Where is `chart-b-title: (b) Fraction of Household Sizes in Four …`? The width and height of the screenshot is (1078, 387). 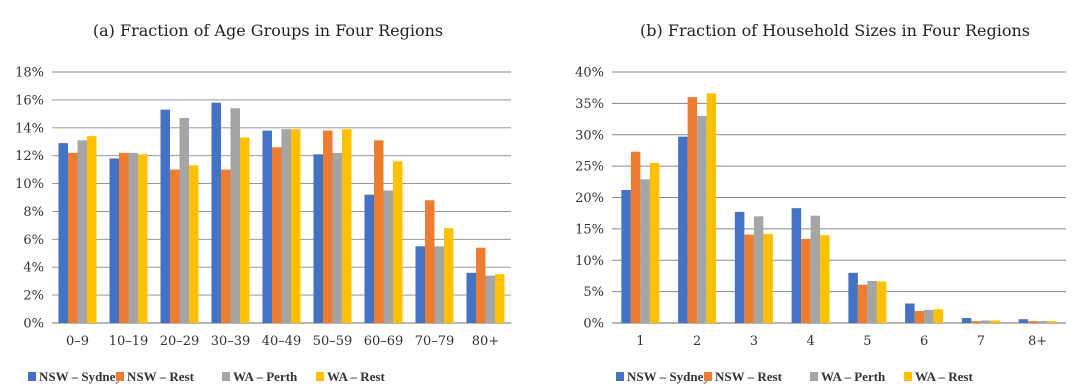 chart-b-title: (b) Fraction of Household Sizes in Four … is located at coordinates (835, 30).